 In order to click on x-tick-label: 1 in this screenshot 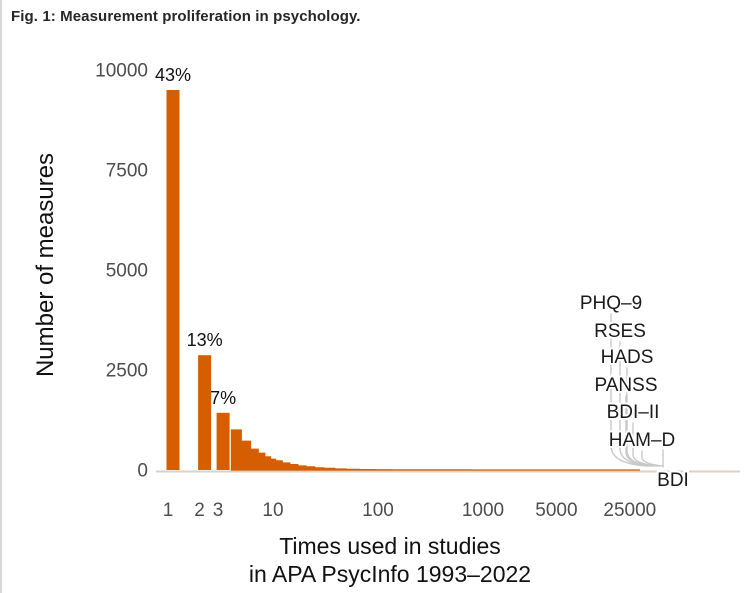, I will do `click(168, 510)`.